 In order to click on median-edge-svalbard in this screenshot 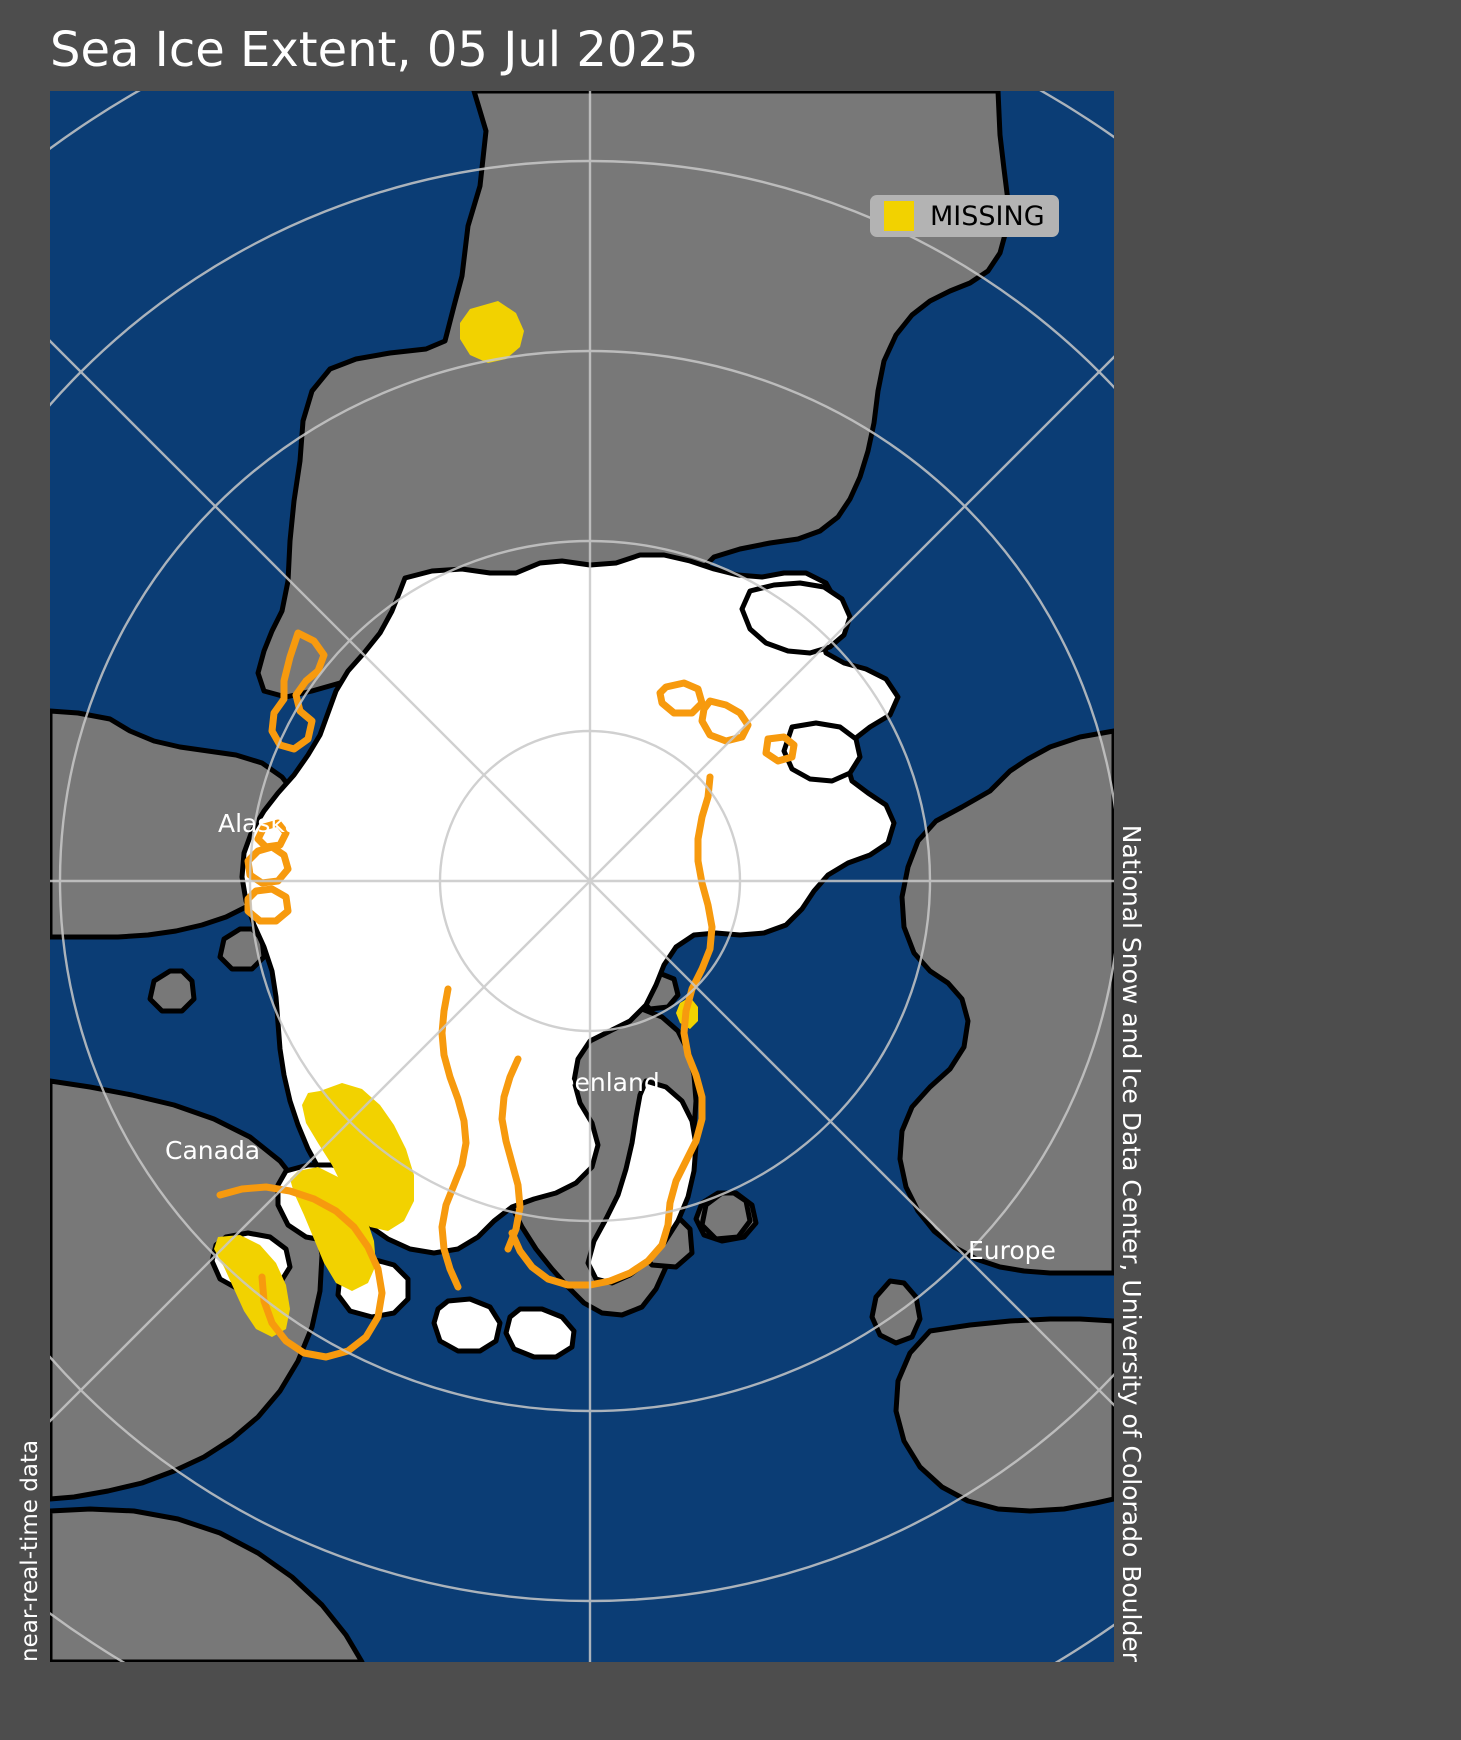, I will do `click(725, 721)`.